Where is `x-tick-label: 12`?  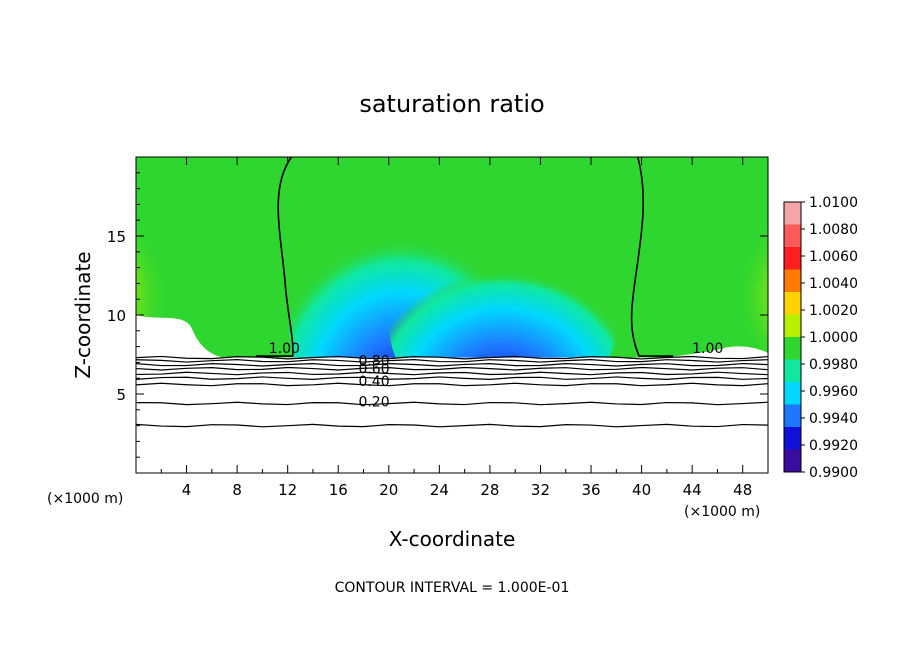
x-tick-label: 12 is located at coordinates (287, 490).